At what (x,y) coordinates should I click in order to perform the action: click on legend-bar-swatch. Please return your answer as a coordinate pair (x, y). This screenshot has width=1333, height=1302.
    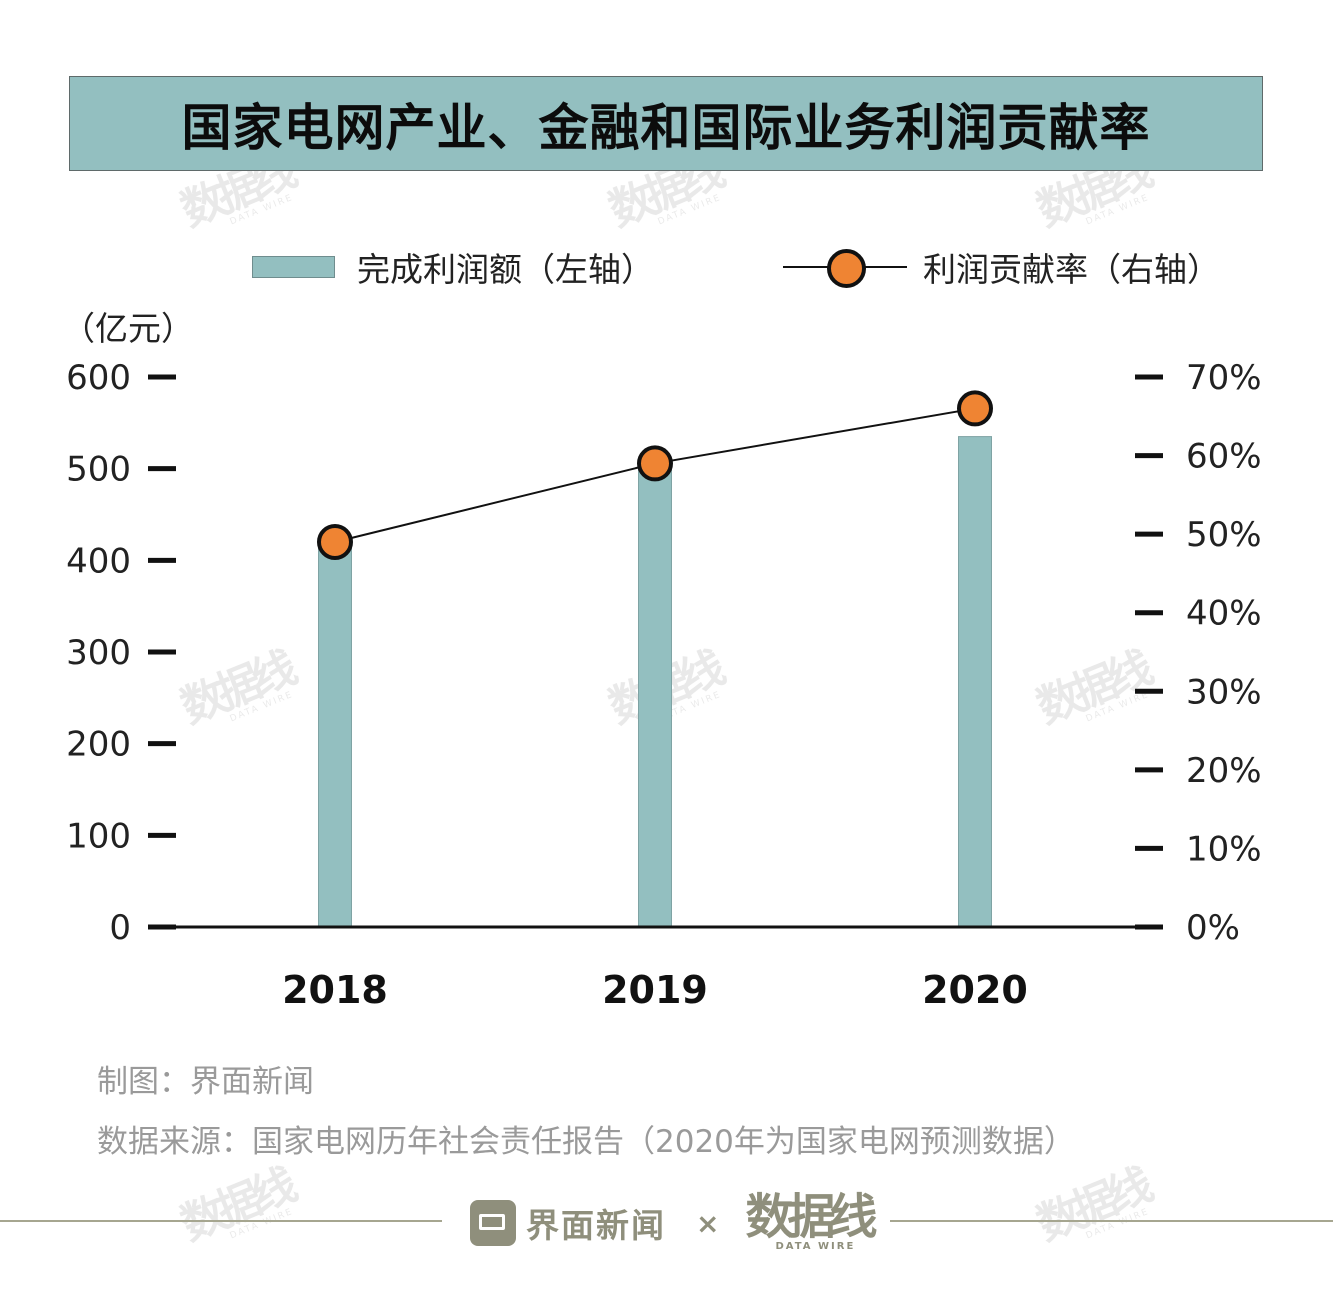
    Looking at the image, I should click on (293, 267).